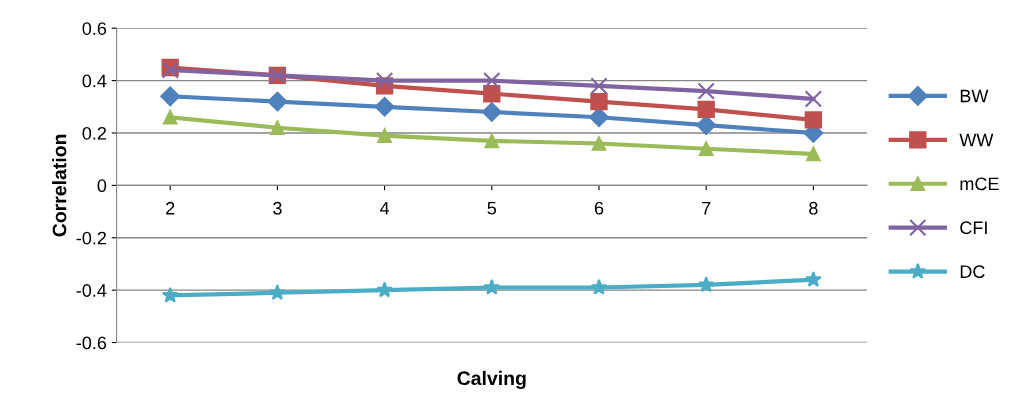  I want to click on y-tick-label: 0.2, so click(94, 133).